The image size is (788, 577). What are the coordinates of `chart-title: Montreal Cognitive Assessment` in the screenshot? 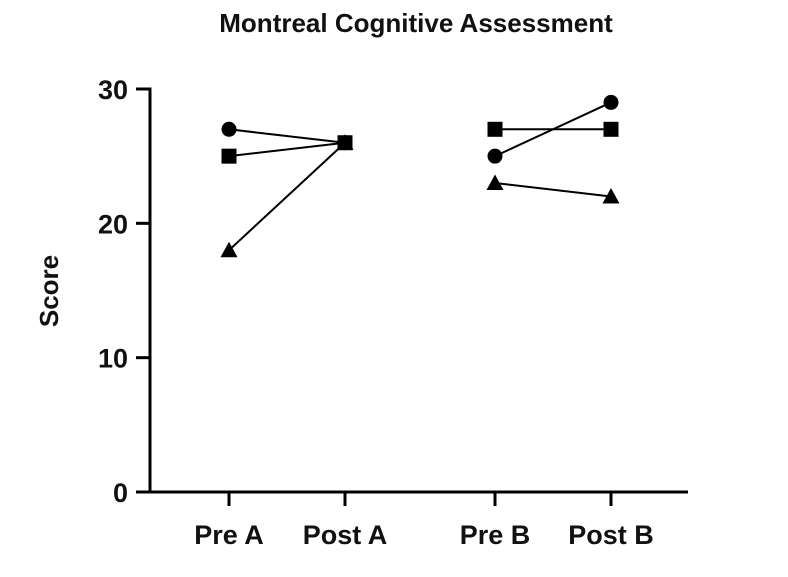 It's located at (416, 23).